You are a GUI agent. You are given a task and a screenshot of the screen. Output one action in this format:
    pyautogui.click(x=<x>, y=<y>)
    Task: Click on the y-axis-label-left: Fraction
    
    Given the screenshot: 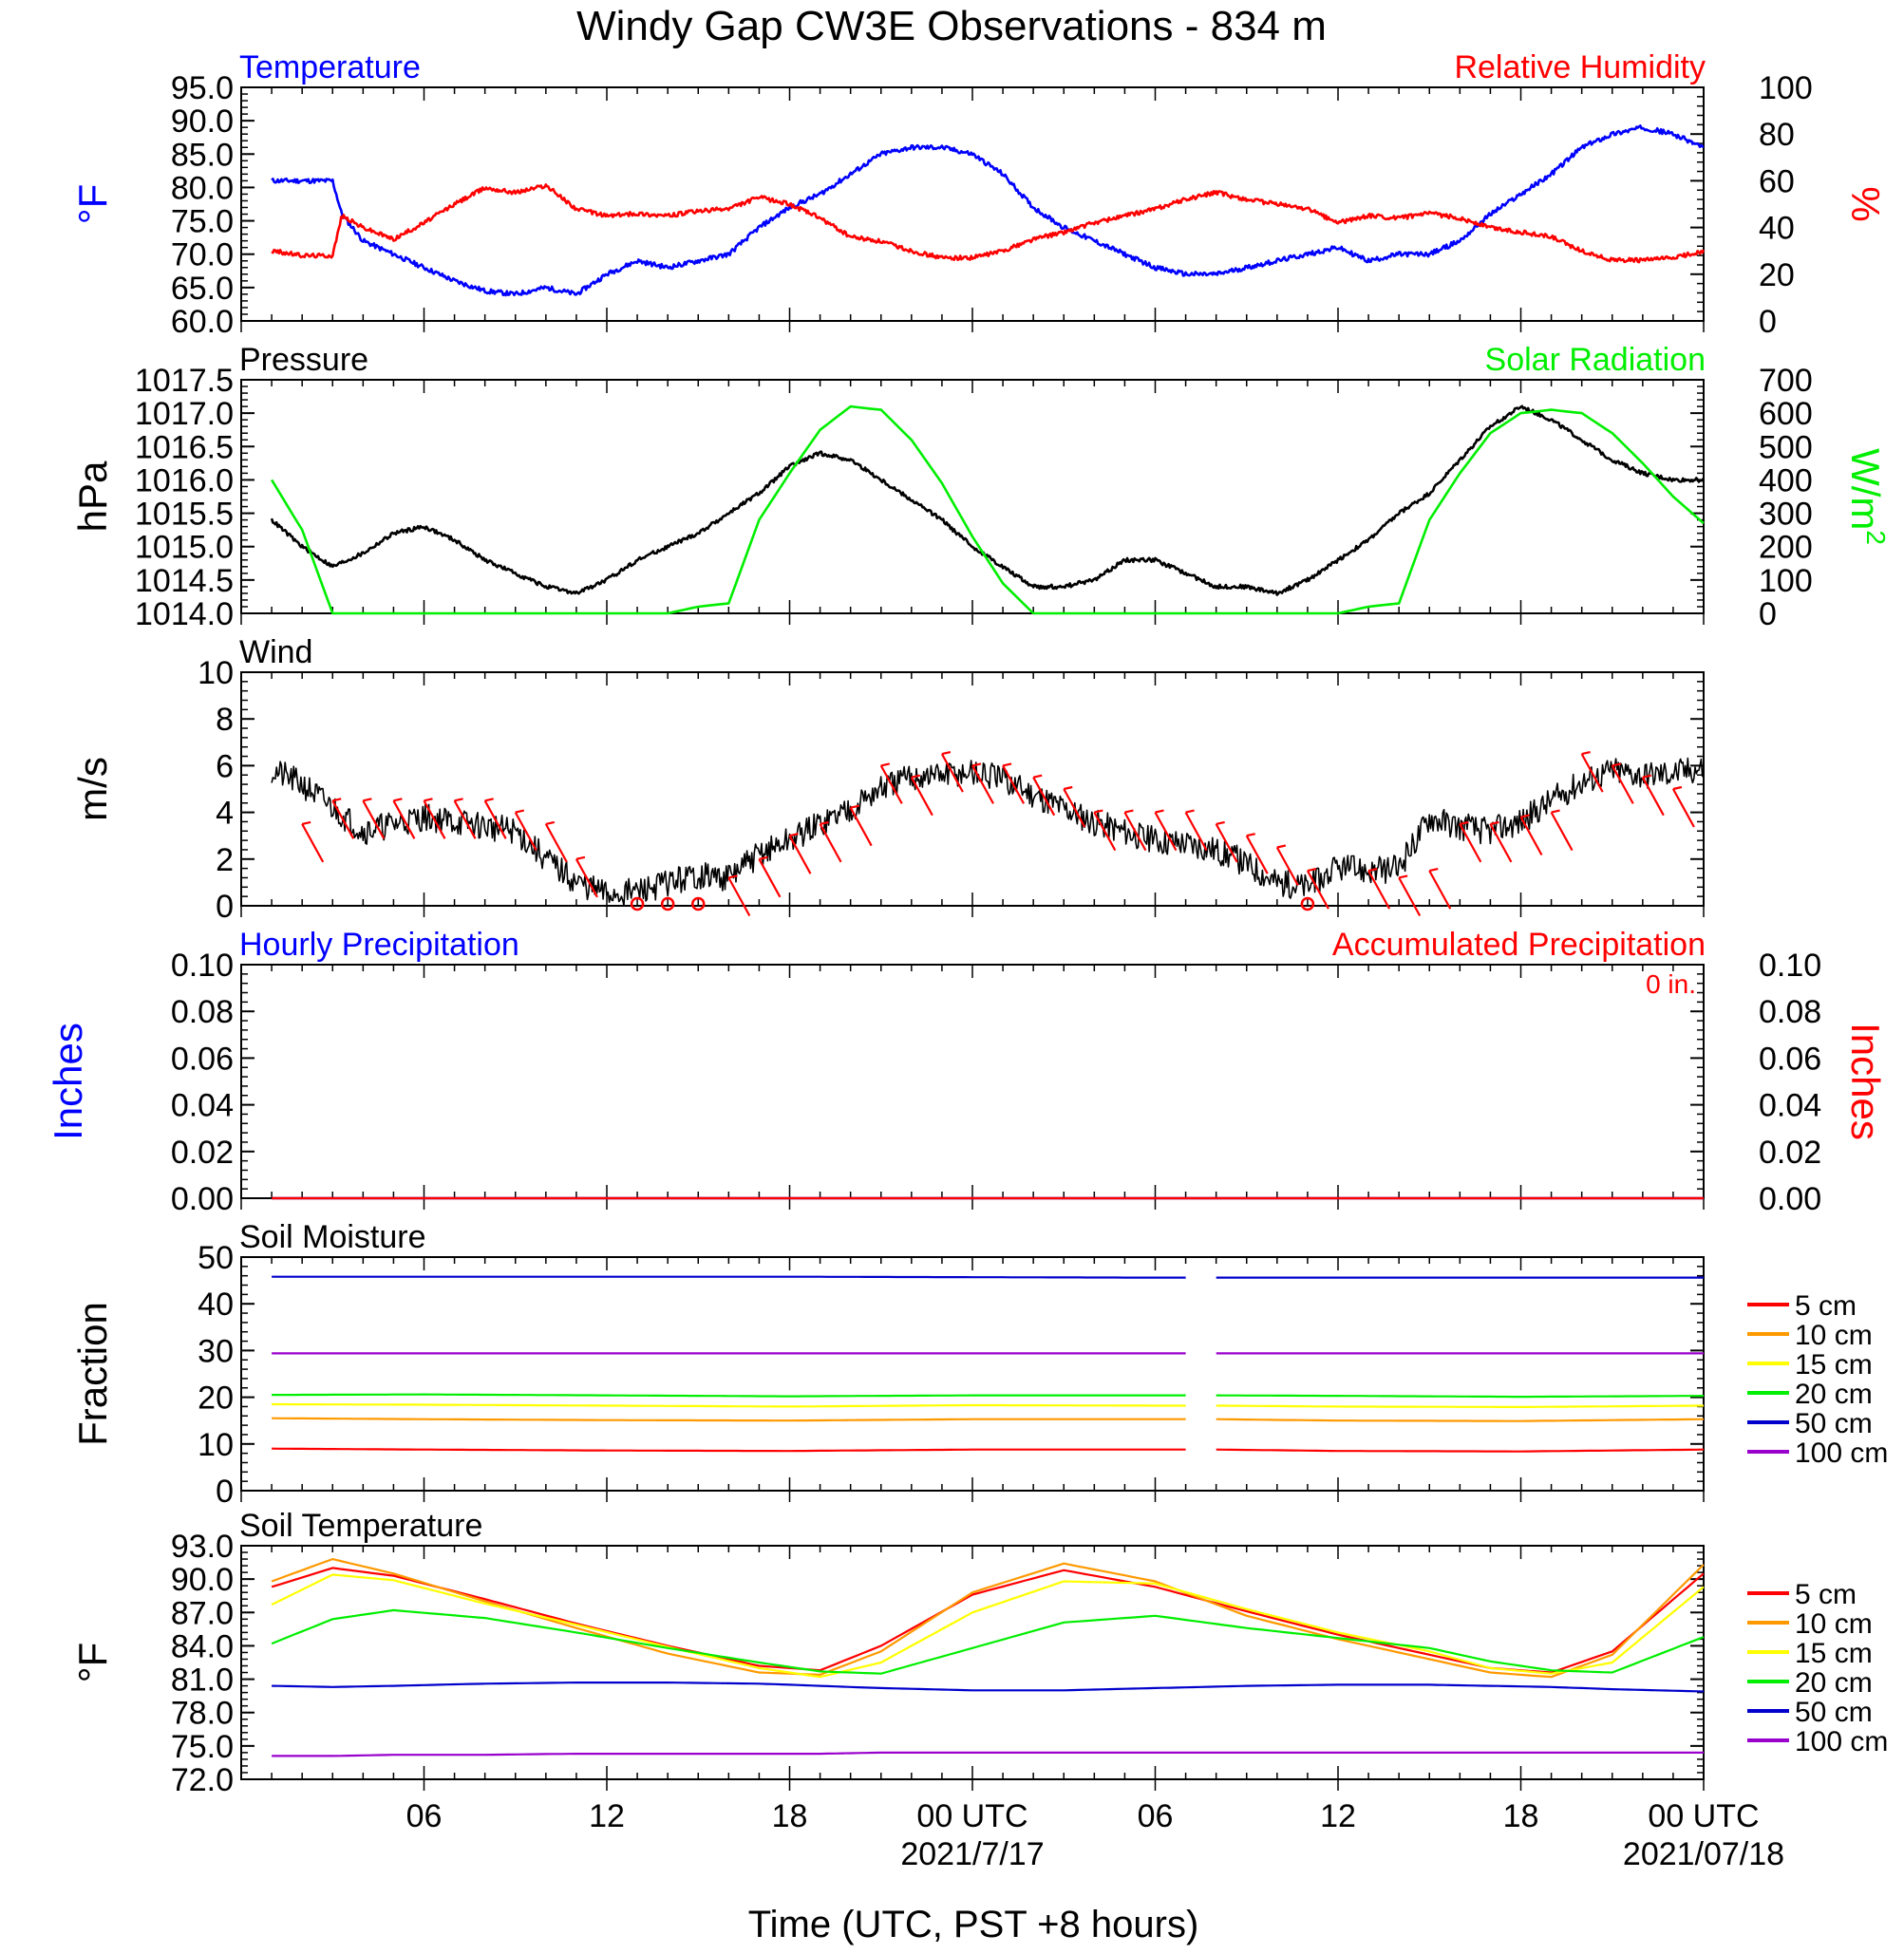 What is the action you would take?
    pyautogui.click(x=92, y=1374)
    